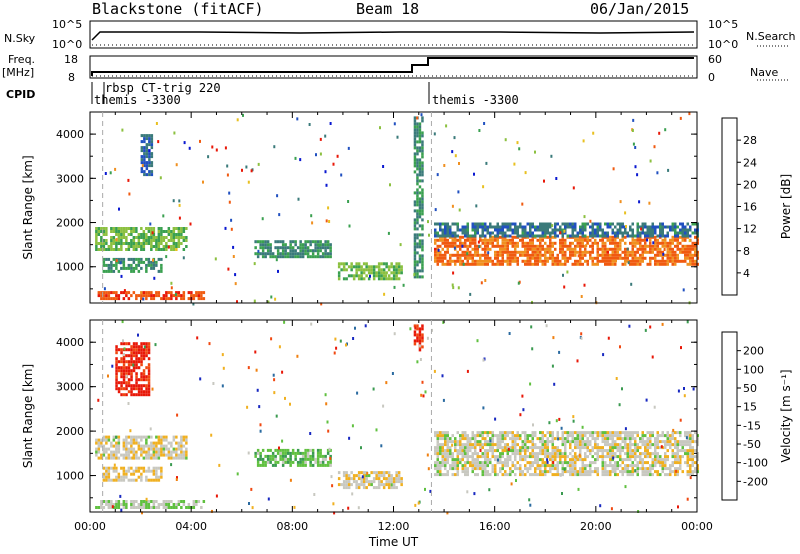  What do you see at coordinates (750, 184) in the screenshot?
I see `power-colorbar-tick-label: 20` at bounding box center [750, 184].